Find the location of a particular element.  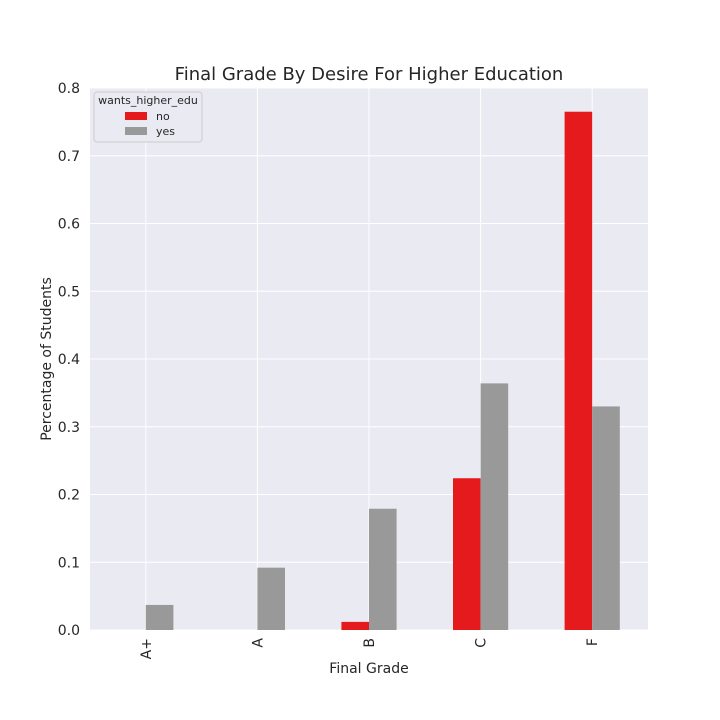

x-tick-label: A is located at coordinates (258, 643).